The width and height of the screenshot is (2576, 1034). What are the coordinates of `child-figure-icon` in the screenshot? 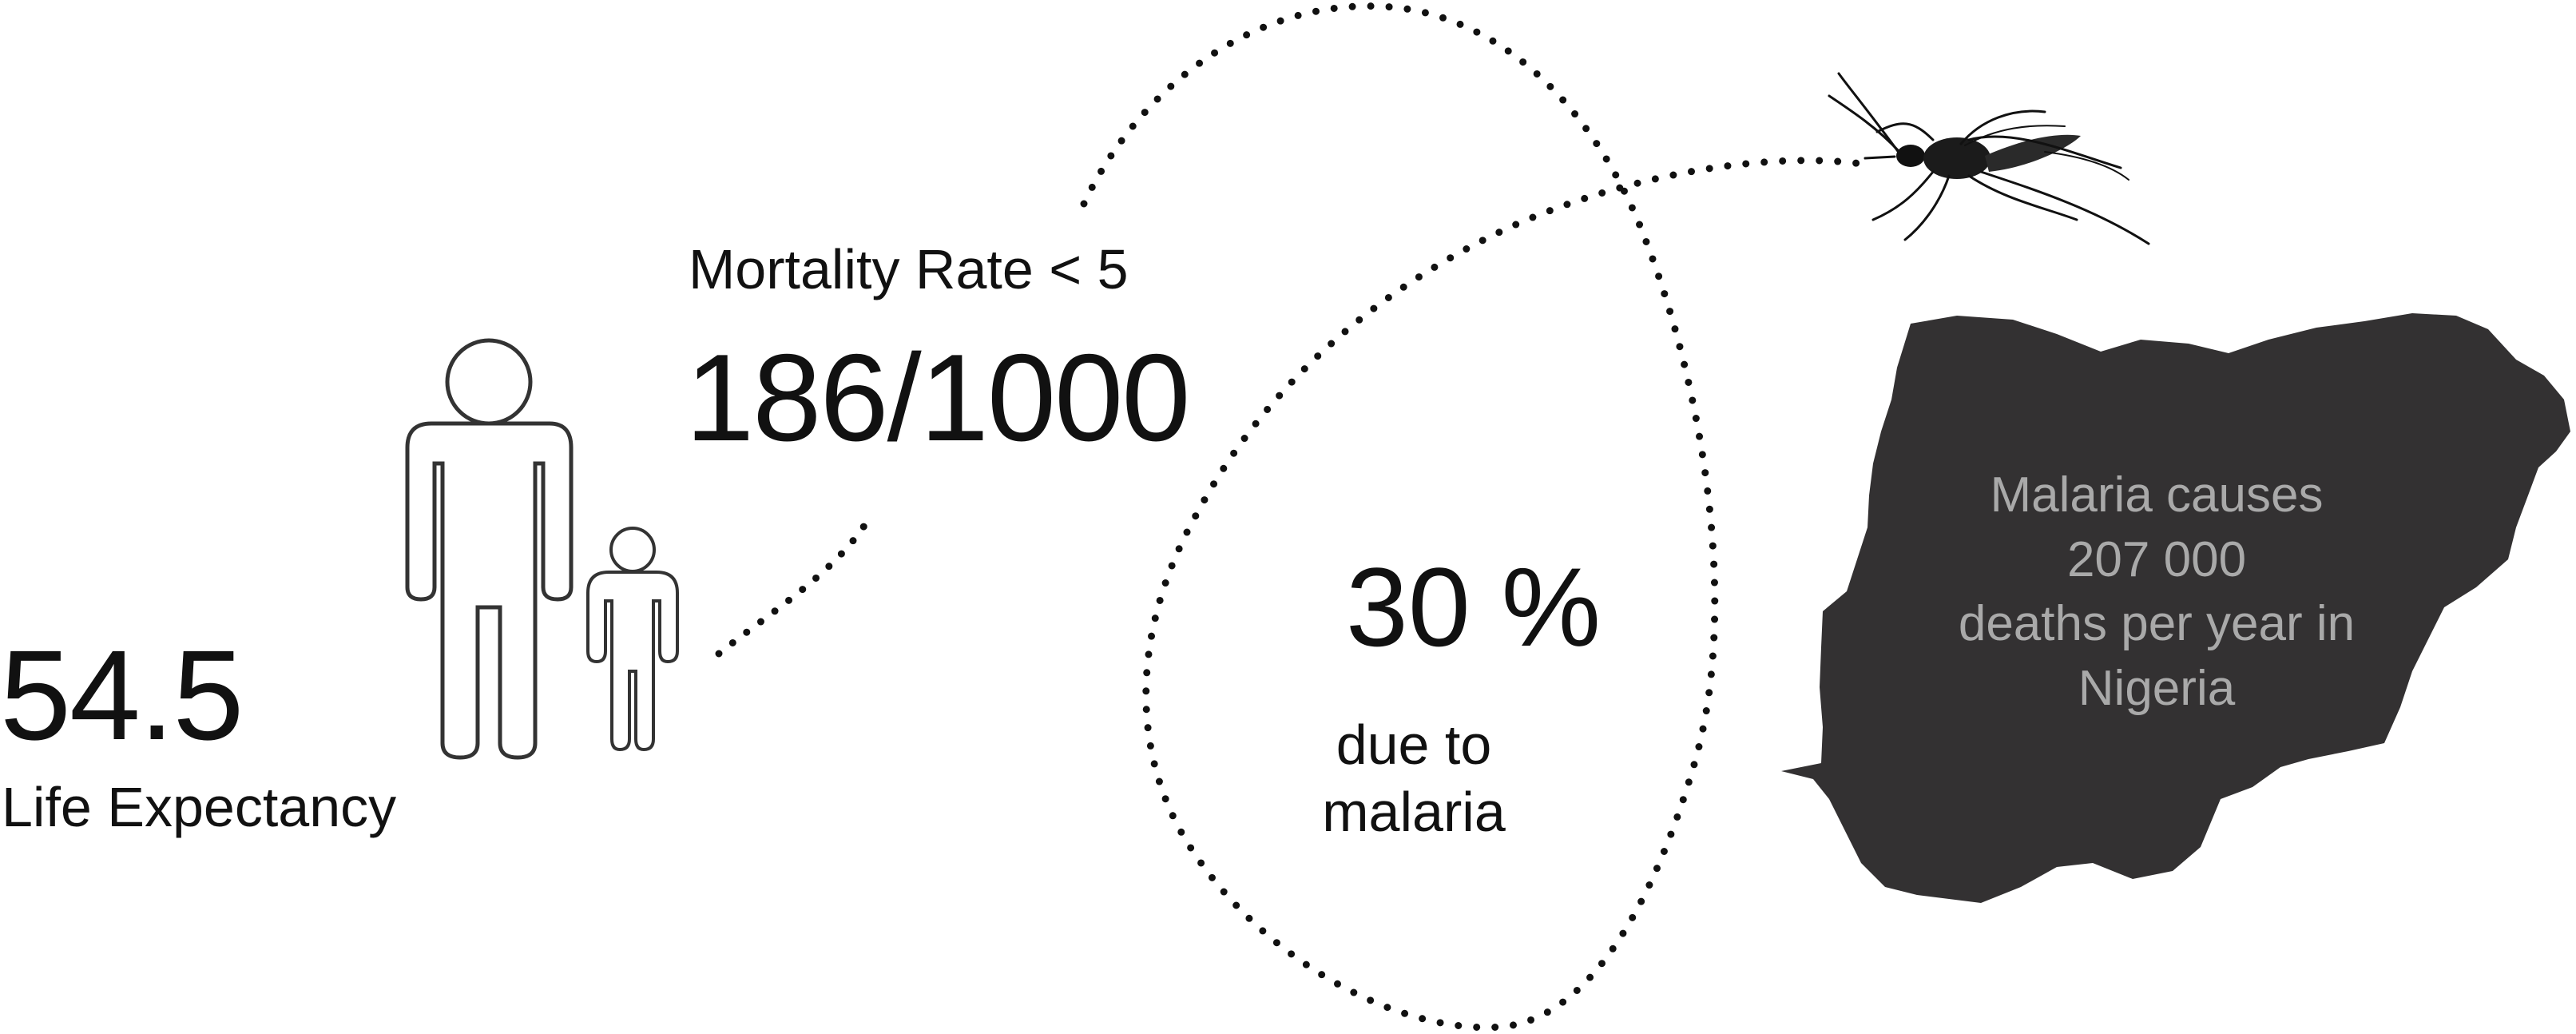 It's located at (632, 640).